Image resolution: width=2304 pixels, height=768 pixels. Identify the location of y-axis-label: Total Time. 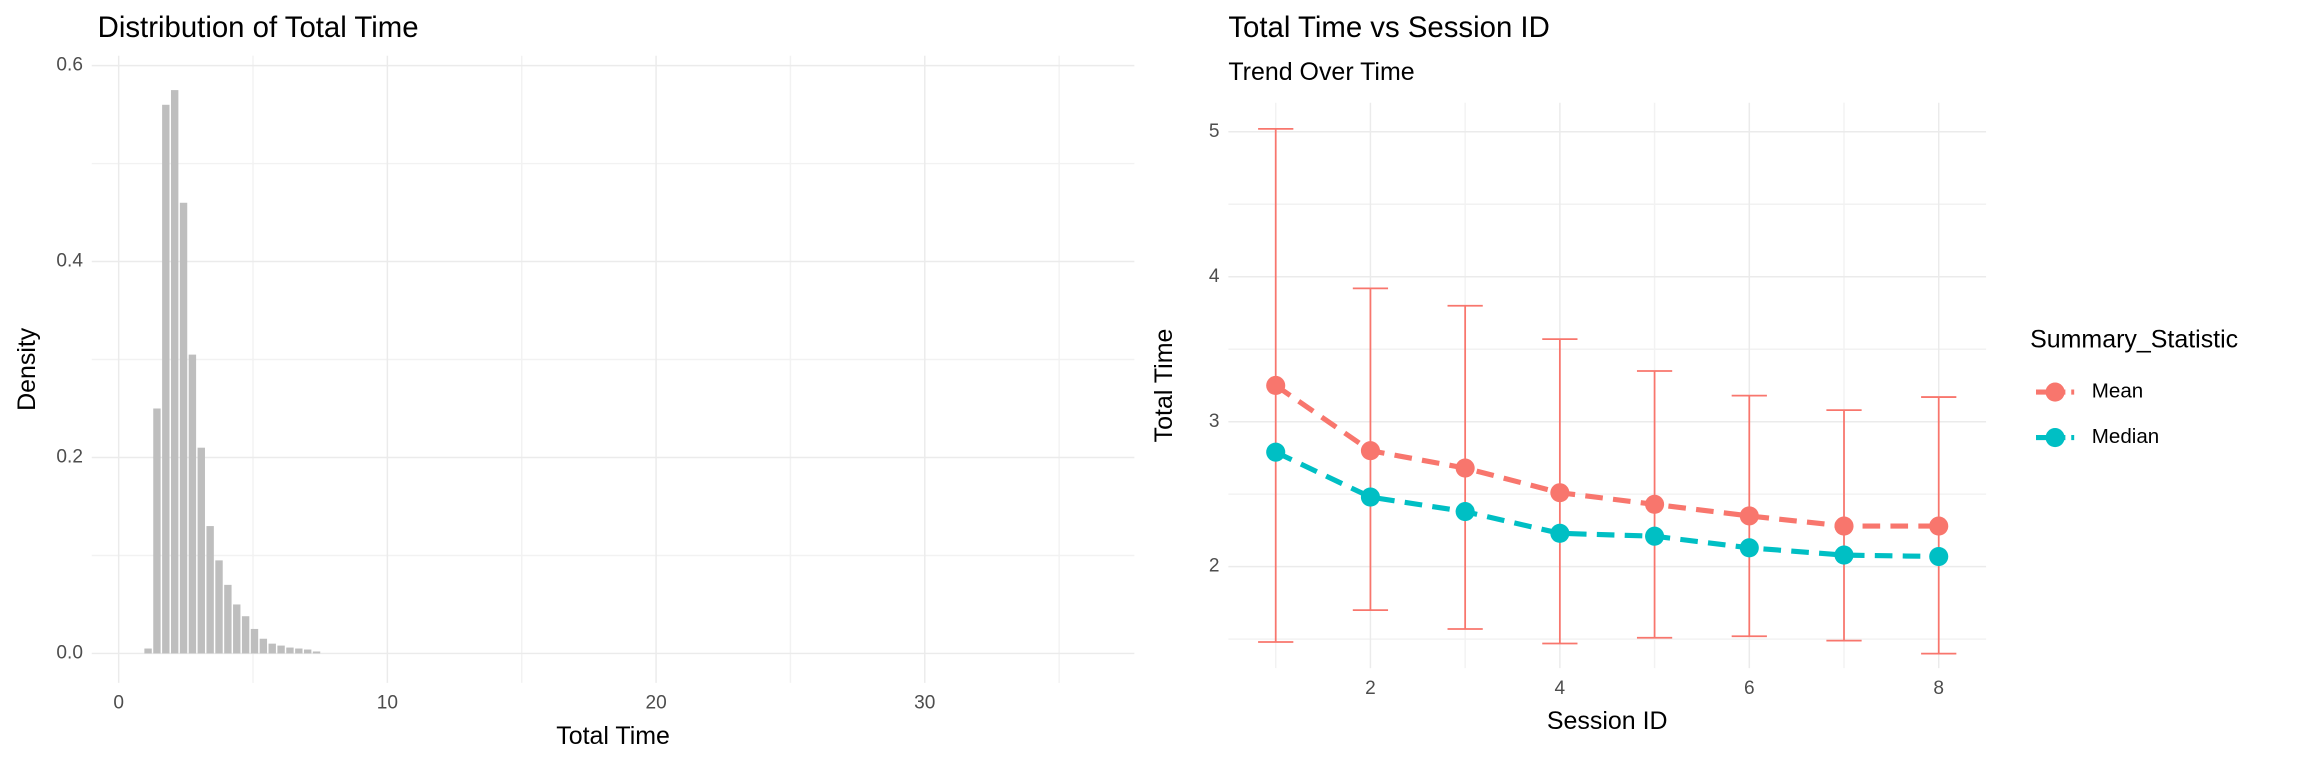
(1164, 386).